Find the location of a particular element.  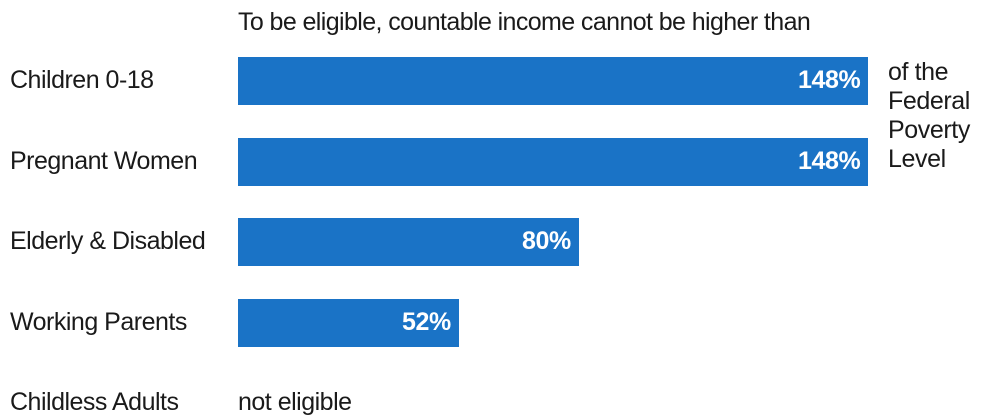

federal-poverty-level-note: of the Federal Poverty Level is located at coordinates (929, 116).